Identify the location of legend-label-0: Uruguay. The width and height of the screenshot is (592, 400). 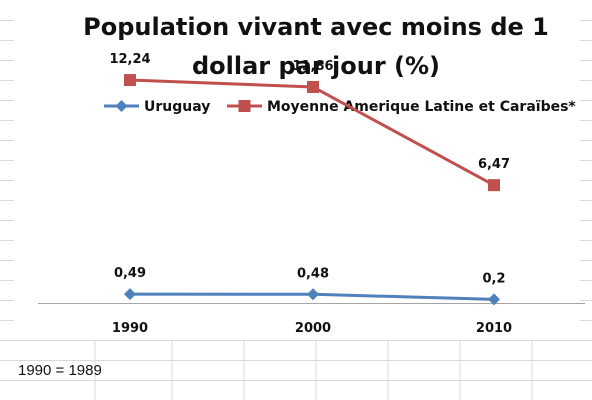
(177, 107).